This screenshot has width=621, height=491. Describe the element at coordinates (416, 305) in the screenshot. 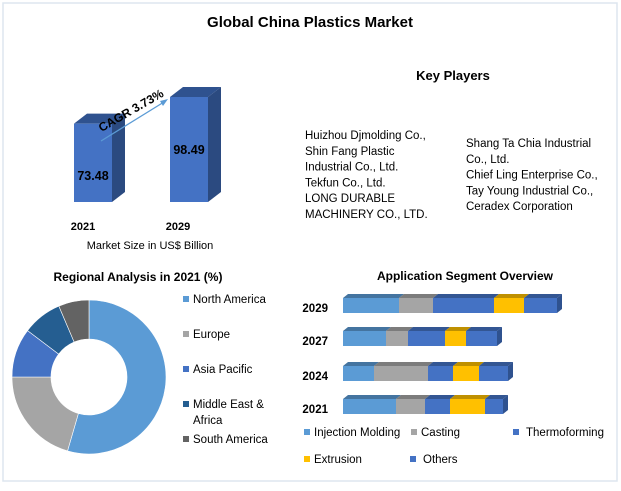

I see `bar-2029-casting` at that location.